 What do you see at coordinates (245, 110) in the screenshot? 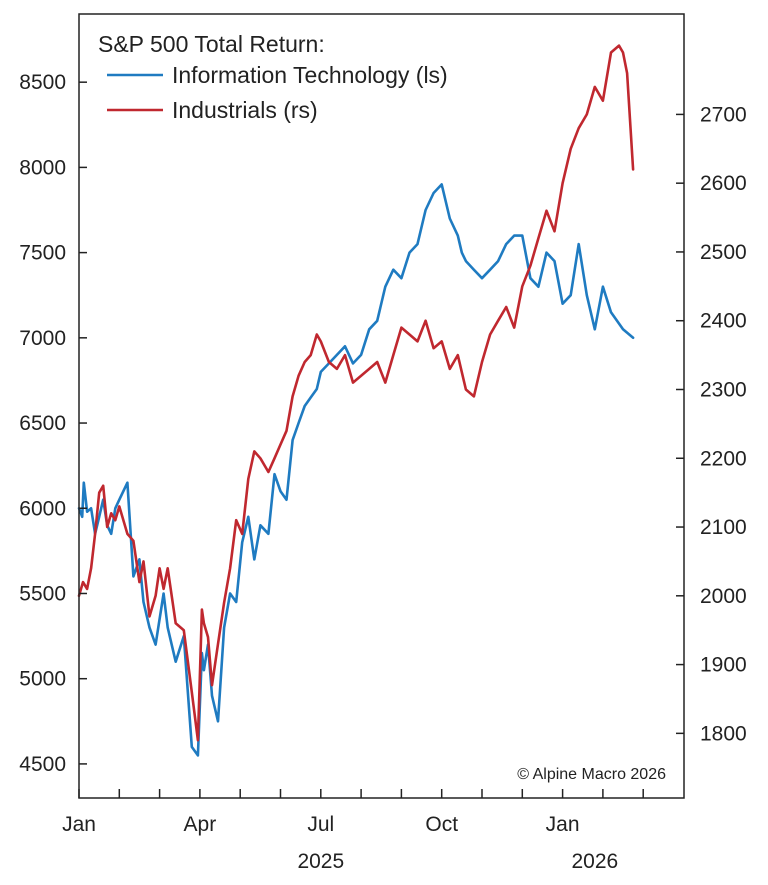
I see `legend-label-industrials: Industrials (rs)` at bounding box center [245, 110].